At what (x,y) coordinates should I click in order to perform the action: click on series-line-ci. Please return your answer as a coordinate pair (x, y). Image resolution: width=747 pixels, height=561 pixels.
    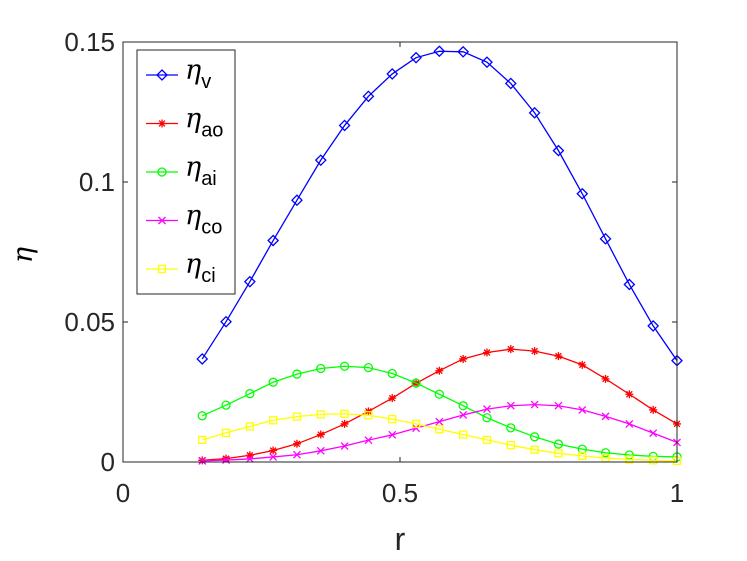
    Looking at the image, I should click on (440, 437).